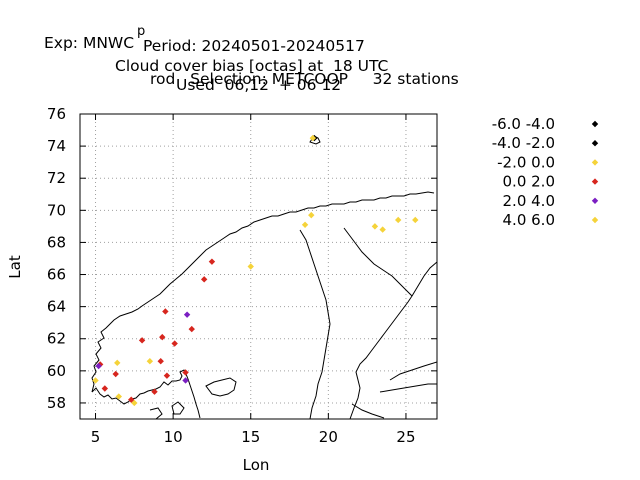 This screenshot has height=480, width=640. I want to click on y-axis-label: Lat, so click(15, 267).